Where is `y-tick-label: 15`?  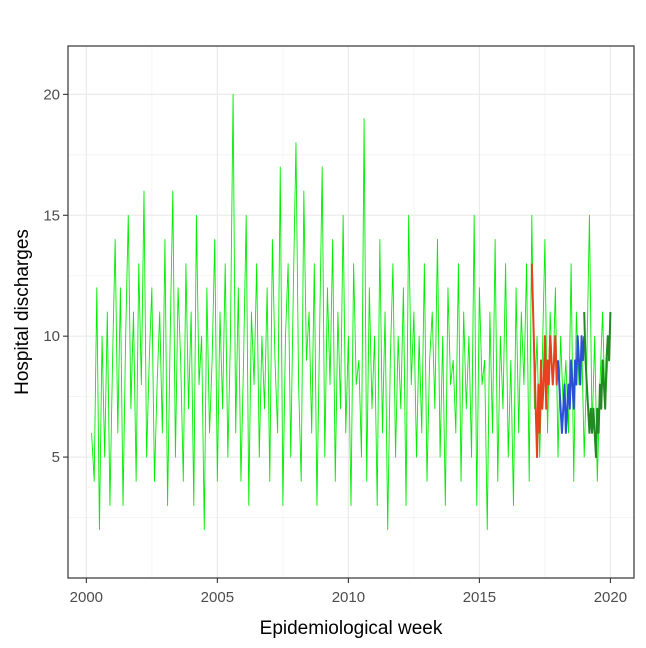 y-tick-label: 15 is located at coordinates (51, 215).